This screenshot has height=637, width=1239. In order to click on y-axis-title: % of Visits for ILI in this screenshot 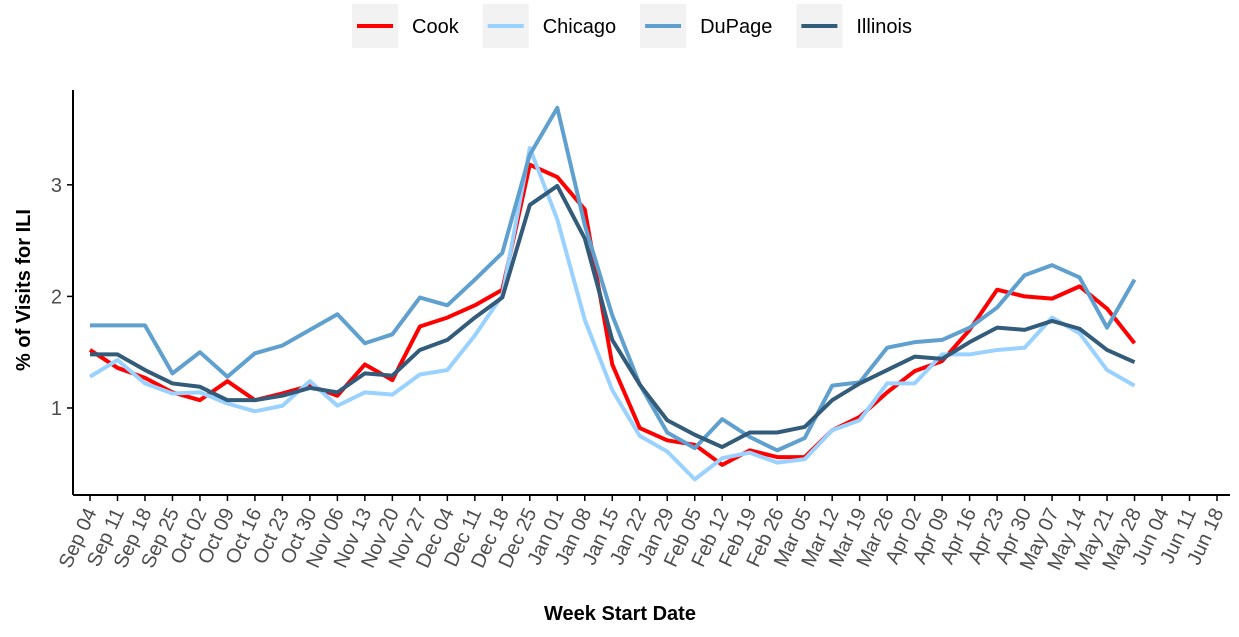, I will do `click(24, 290)`.